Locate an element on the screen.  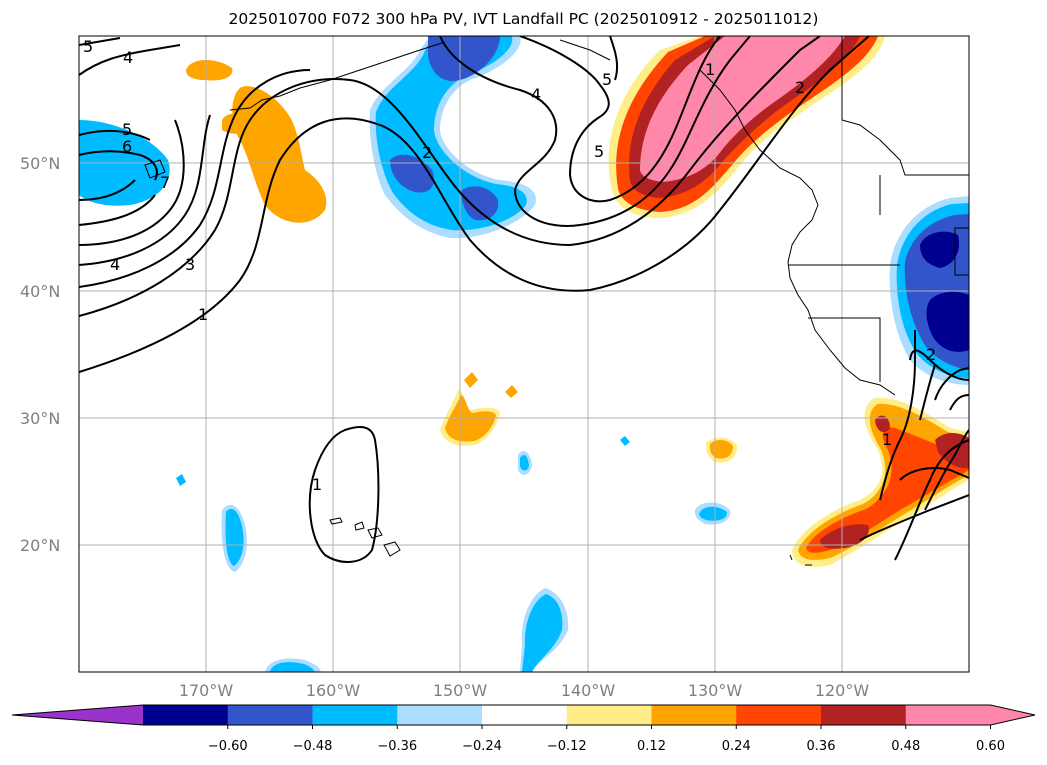
colorbar-tick-label: −0.24 is located at coordinates (482, 746).